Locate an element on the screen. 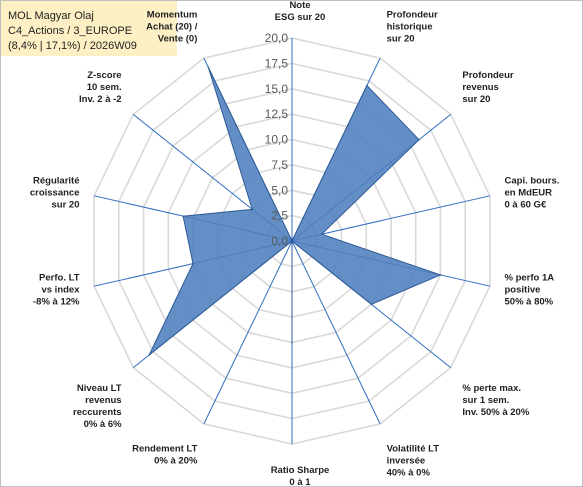 This screenshot has width=583, height=487. axis-label-line: -8% à 12% is located at coordinates (56, 302).